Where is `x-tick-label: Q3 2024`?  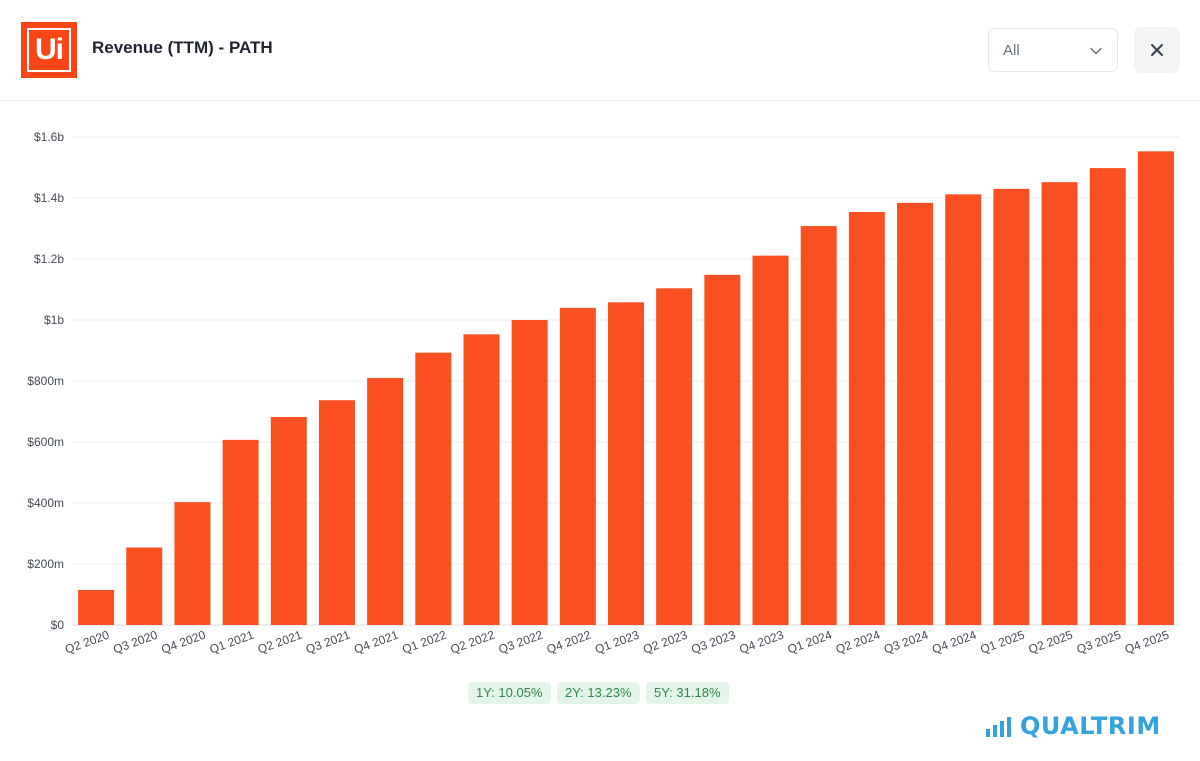 x-tick-label: Q3 2024 is located at coordinates (906, 642).